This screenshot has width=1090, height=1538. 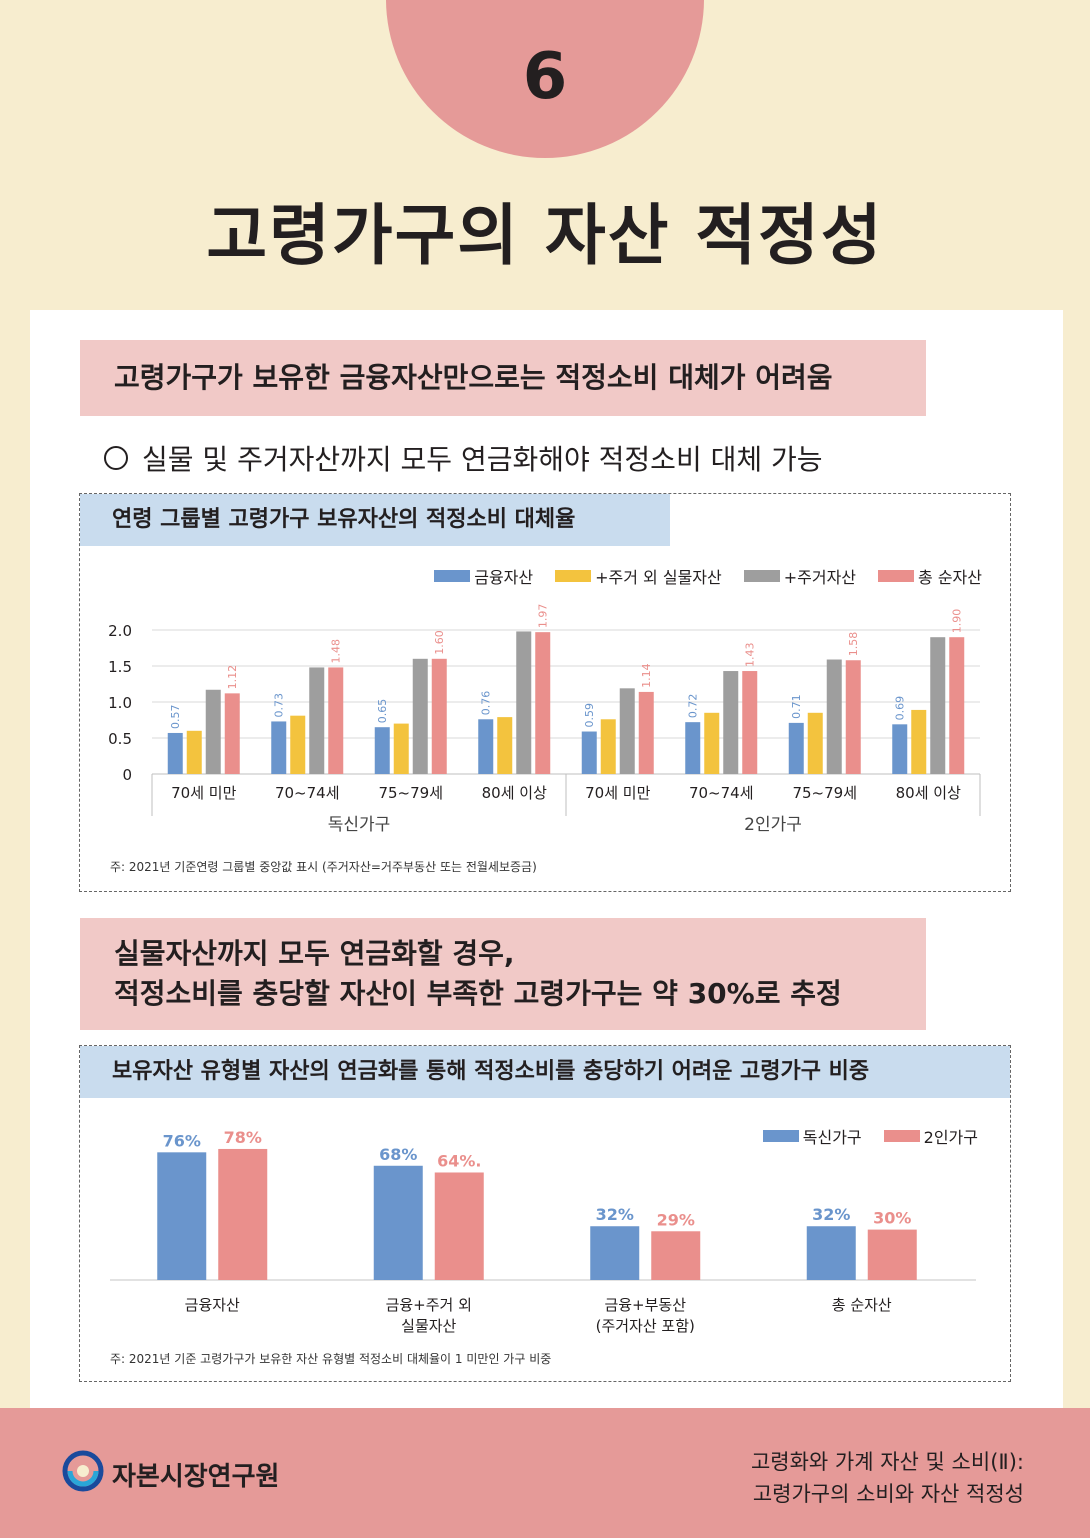 I want to click on section-number: 6, so click(x=545, y=77).